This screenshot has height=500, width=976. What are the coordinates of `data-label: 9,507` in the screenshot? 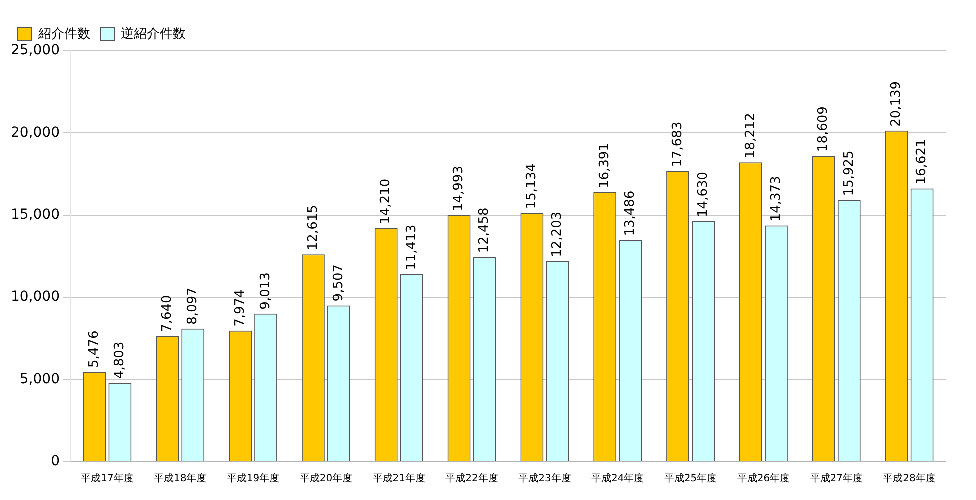 It's located at (338, 283).